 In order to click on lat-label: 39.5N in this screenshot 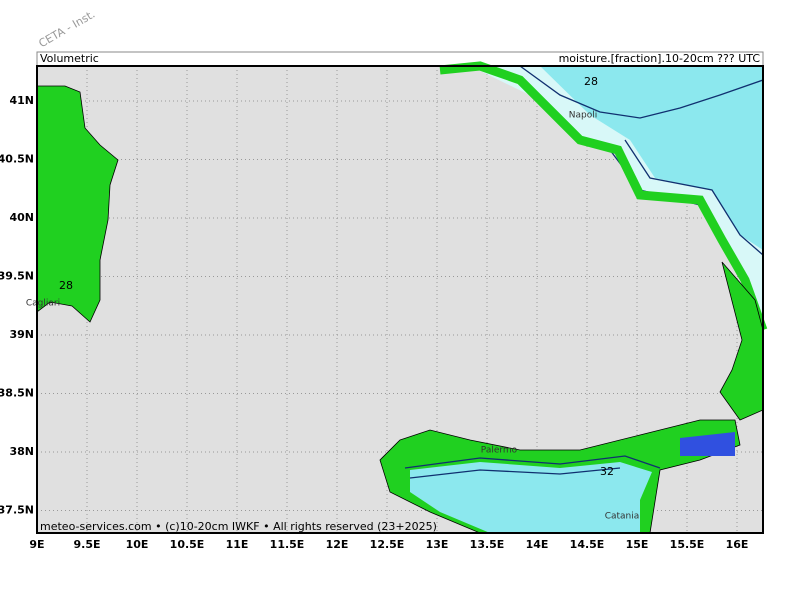, I will do `click(17, 276)`.